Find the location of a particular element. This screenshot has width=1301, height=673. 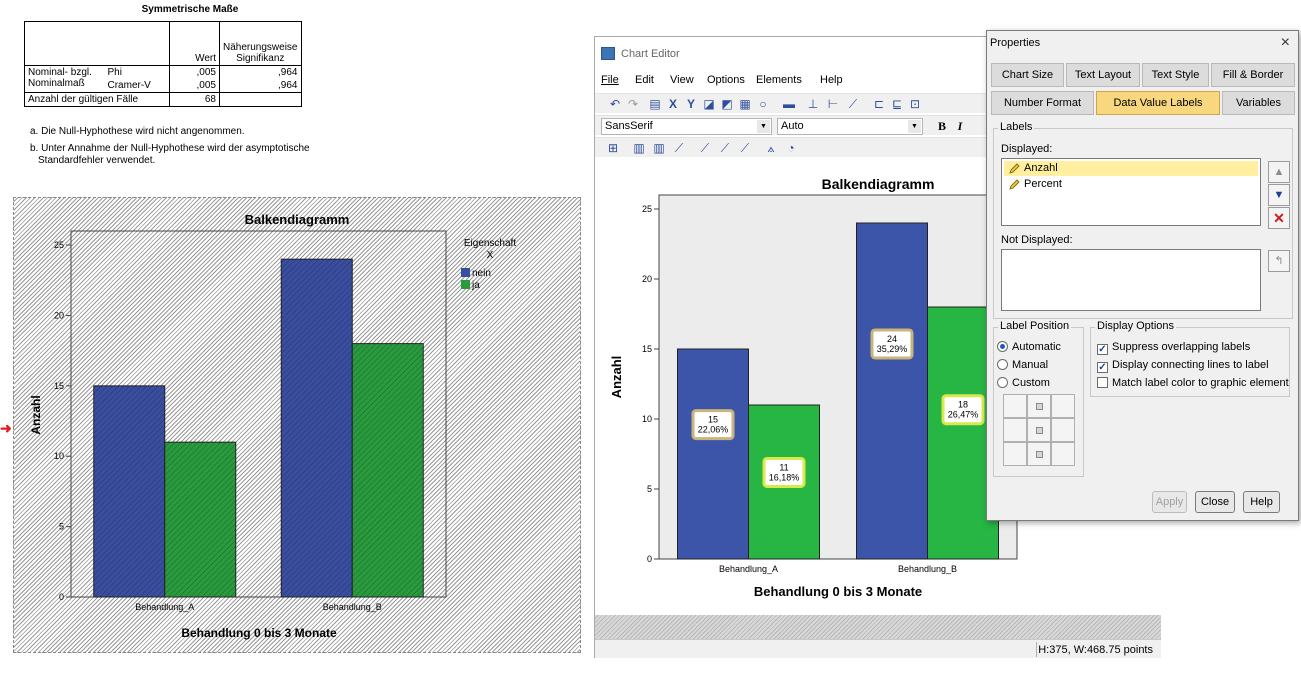

tab-fill-border: Fill & Border is located at coordinates (1253, 75).